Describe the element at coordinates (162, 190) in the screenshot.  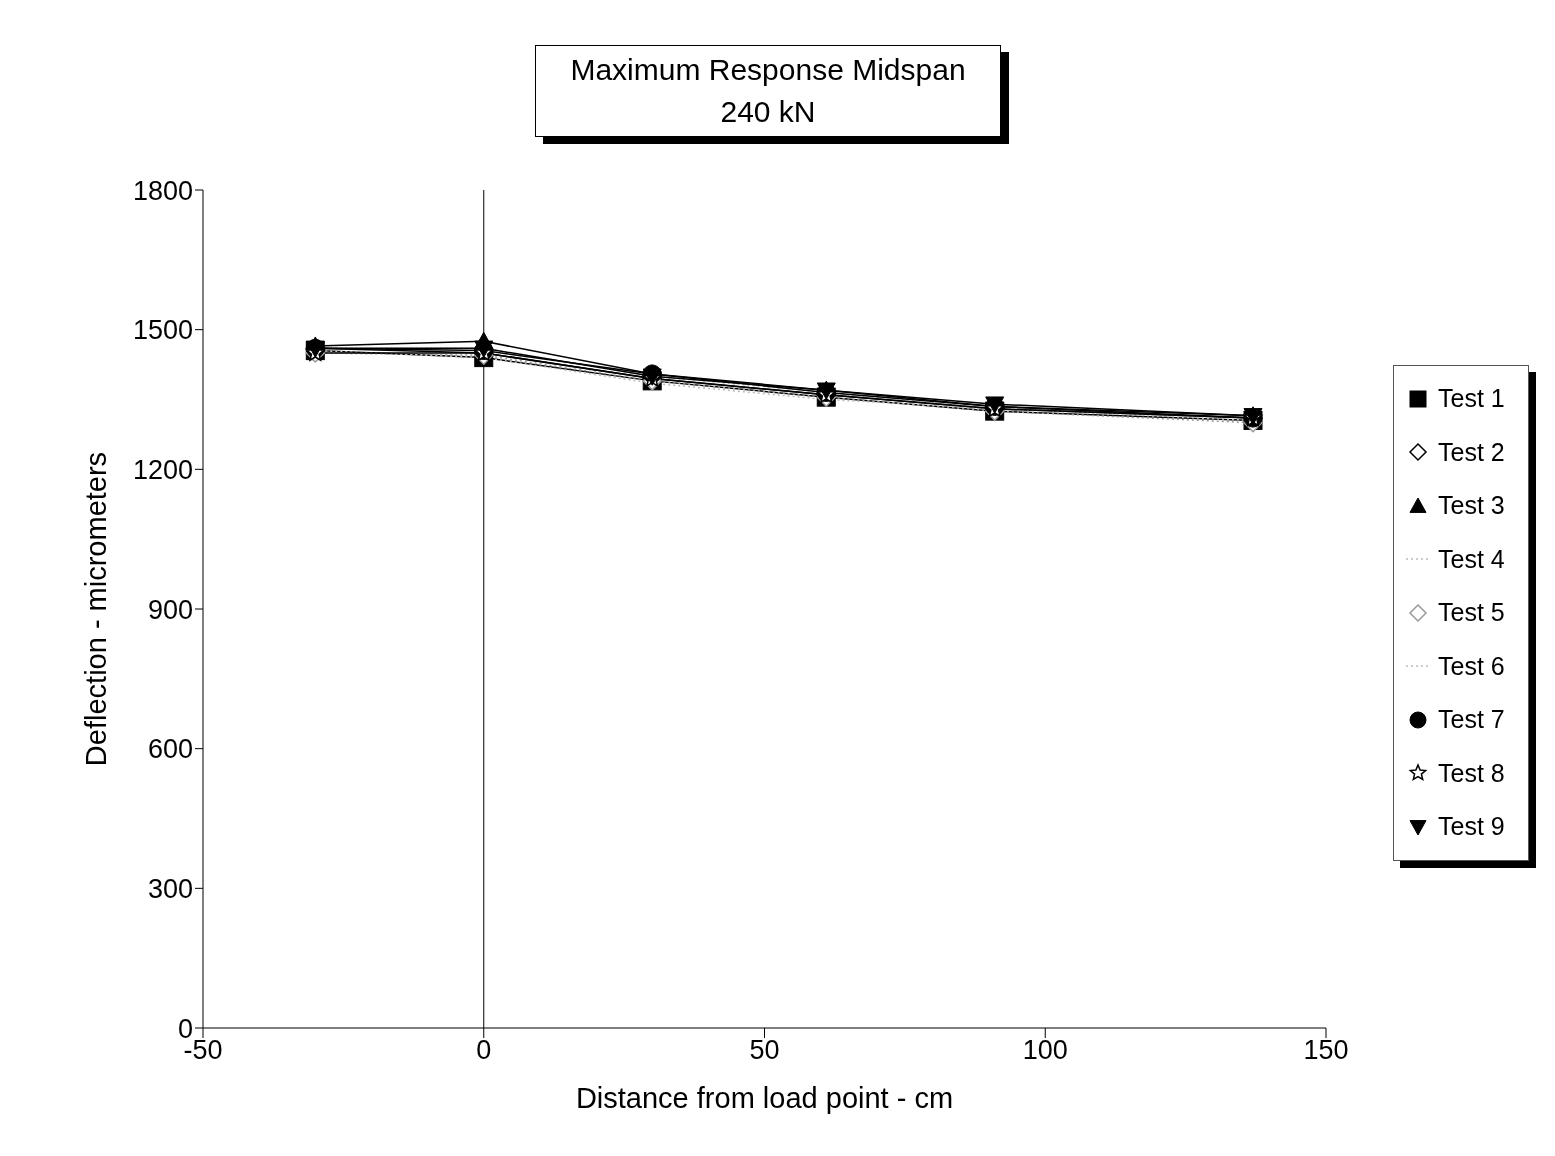
I see `y-tick-label: 1800` at that location.